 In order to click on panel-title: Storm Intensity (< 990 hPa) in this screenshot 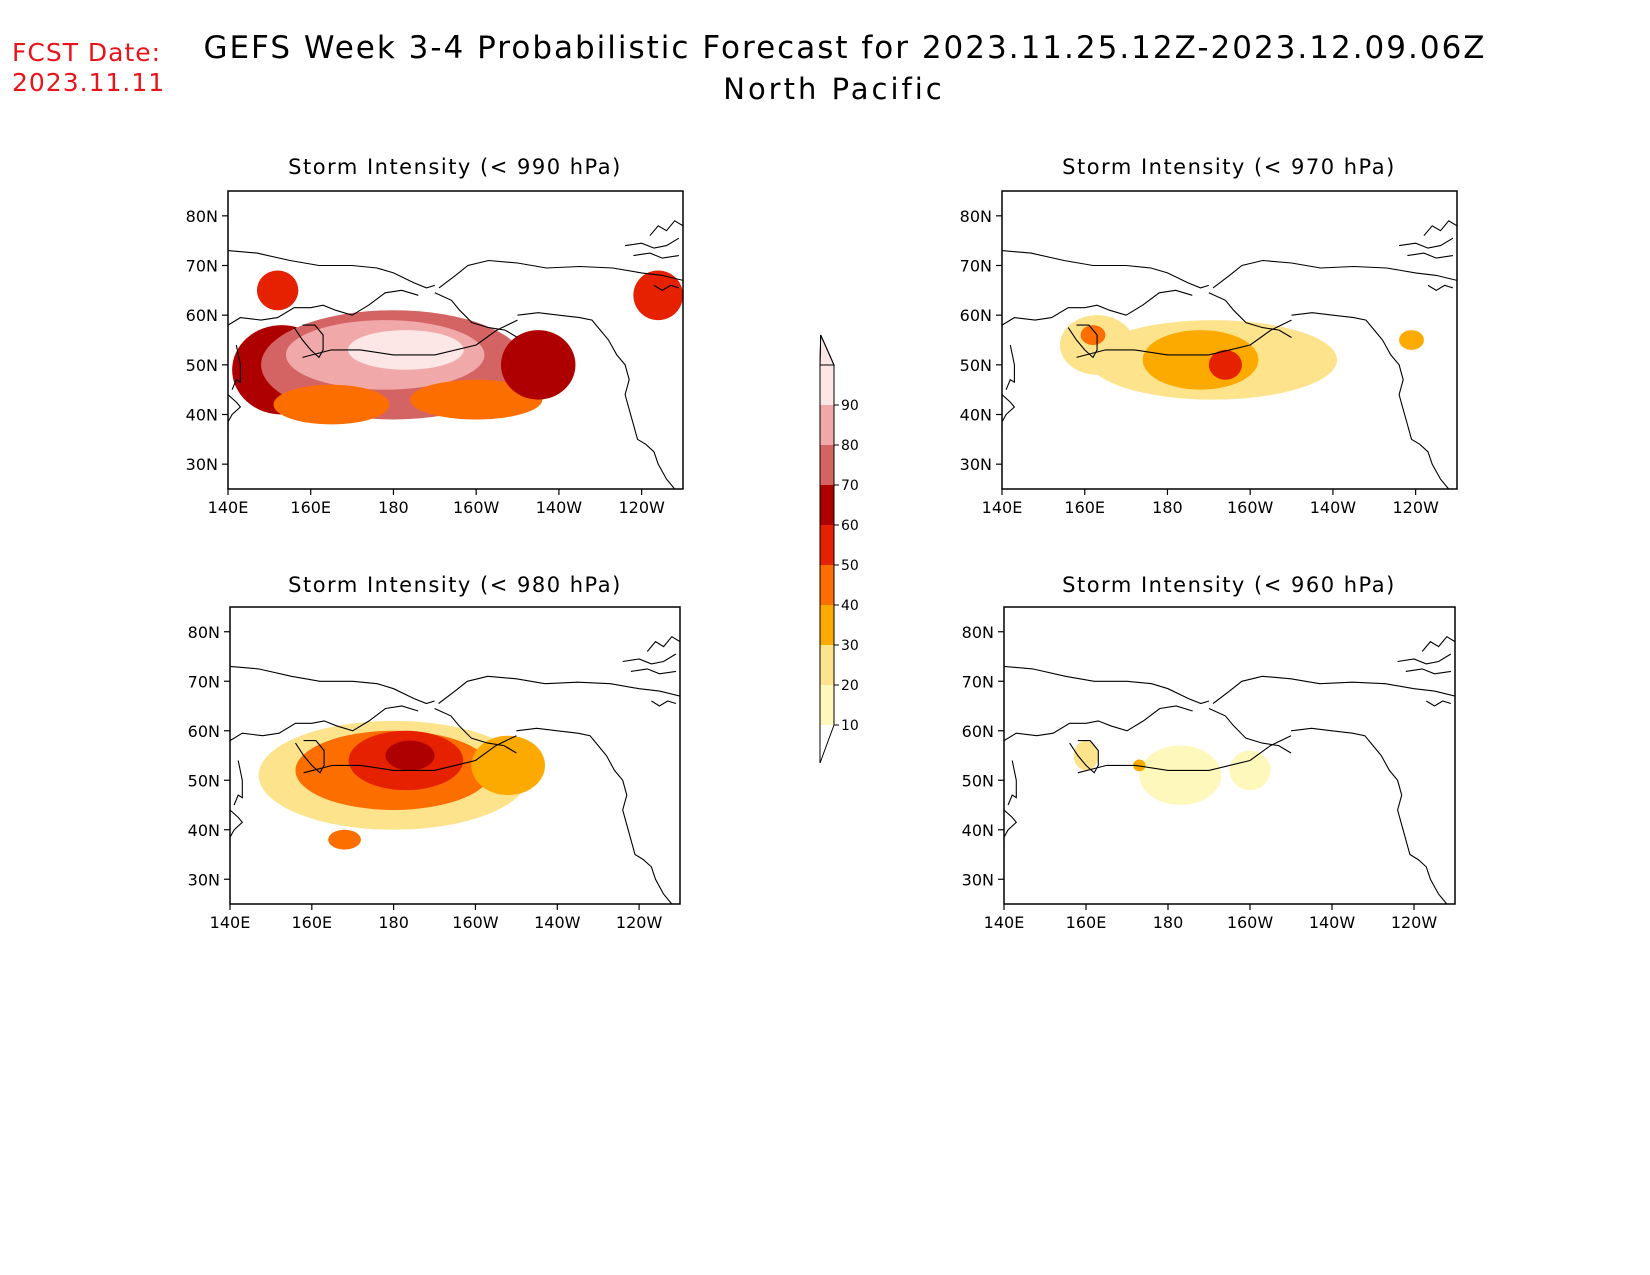, I will do `click(455, 167)`.